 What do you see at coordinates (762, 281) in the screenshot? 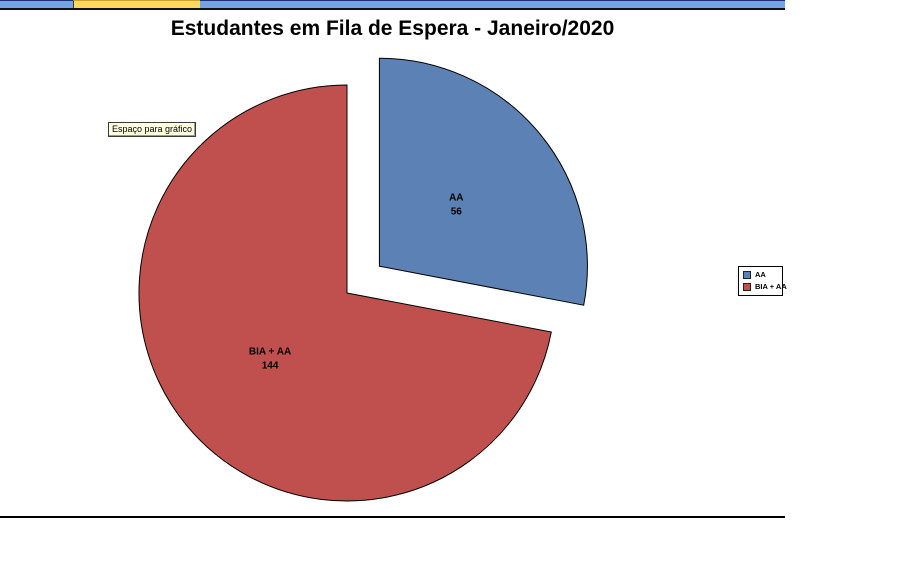
I see `chart-legend: AA BIA + AA` at bounding box center [762, 281].